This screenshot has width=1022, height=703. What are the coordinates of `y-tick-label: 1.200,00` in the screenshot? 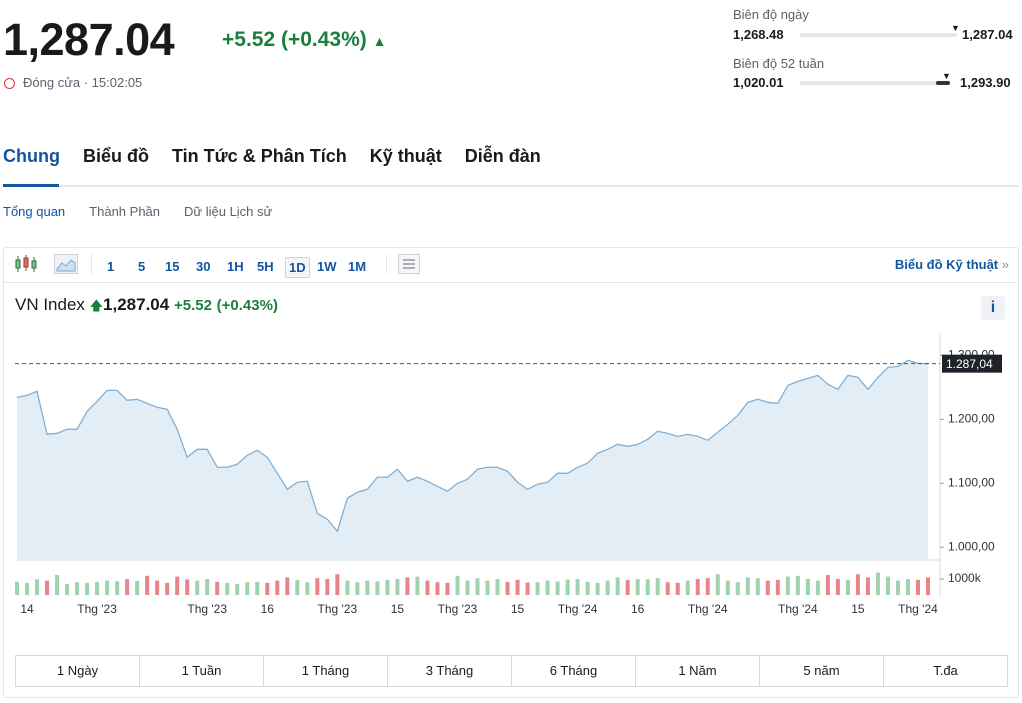 It's located at (971, 418).